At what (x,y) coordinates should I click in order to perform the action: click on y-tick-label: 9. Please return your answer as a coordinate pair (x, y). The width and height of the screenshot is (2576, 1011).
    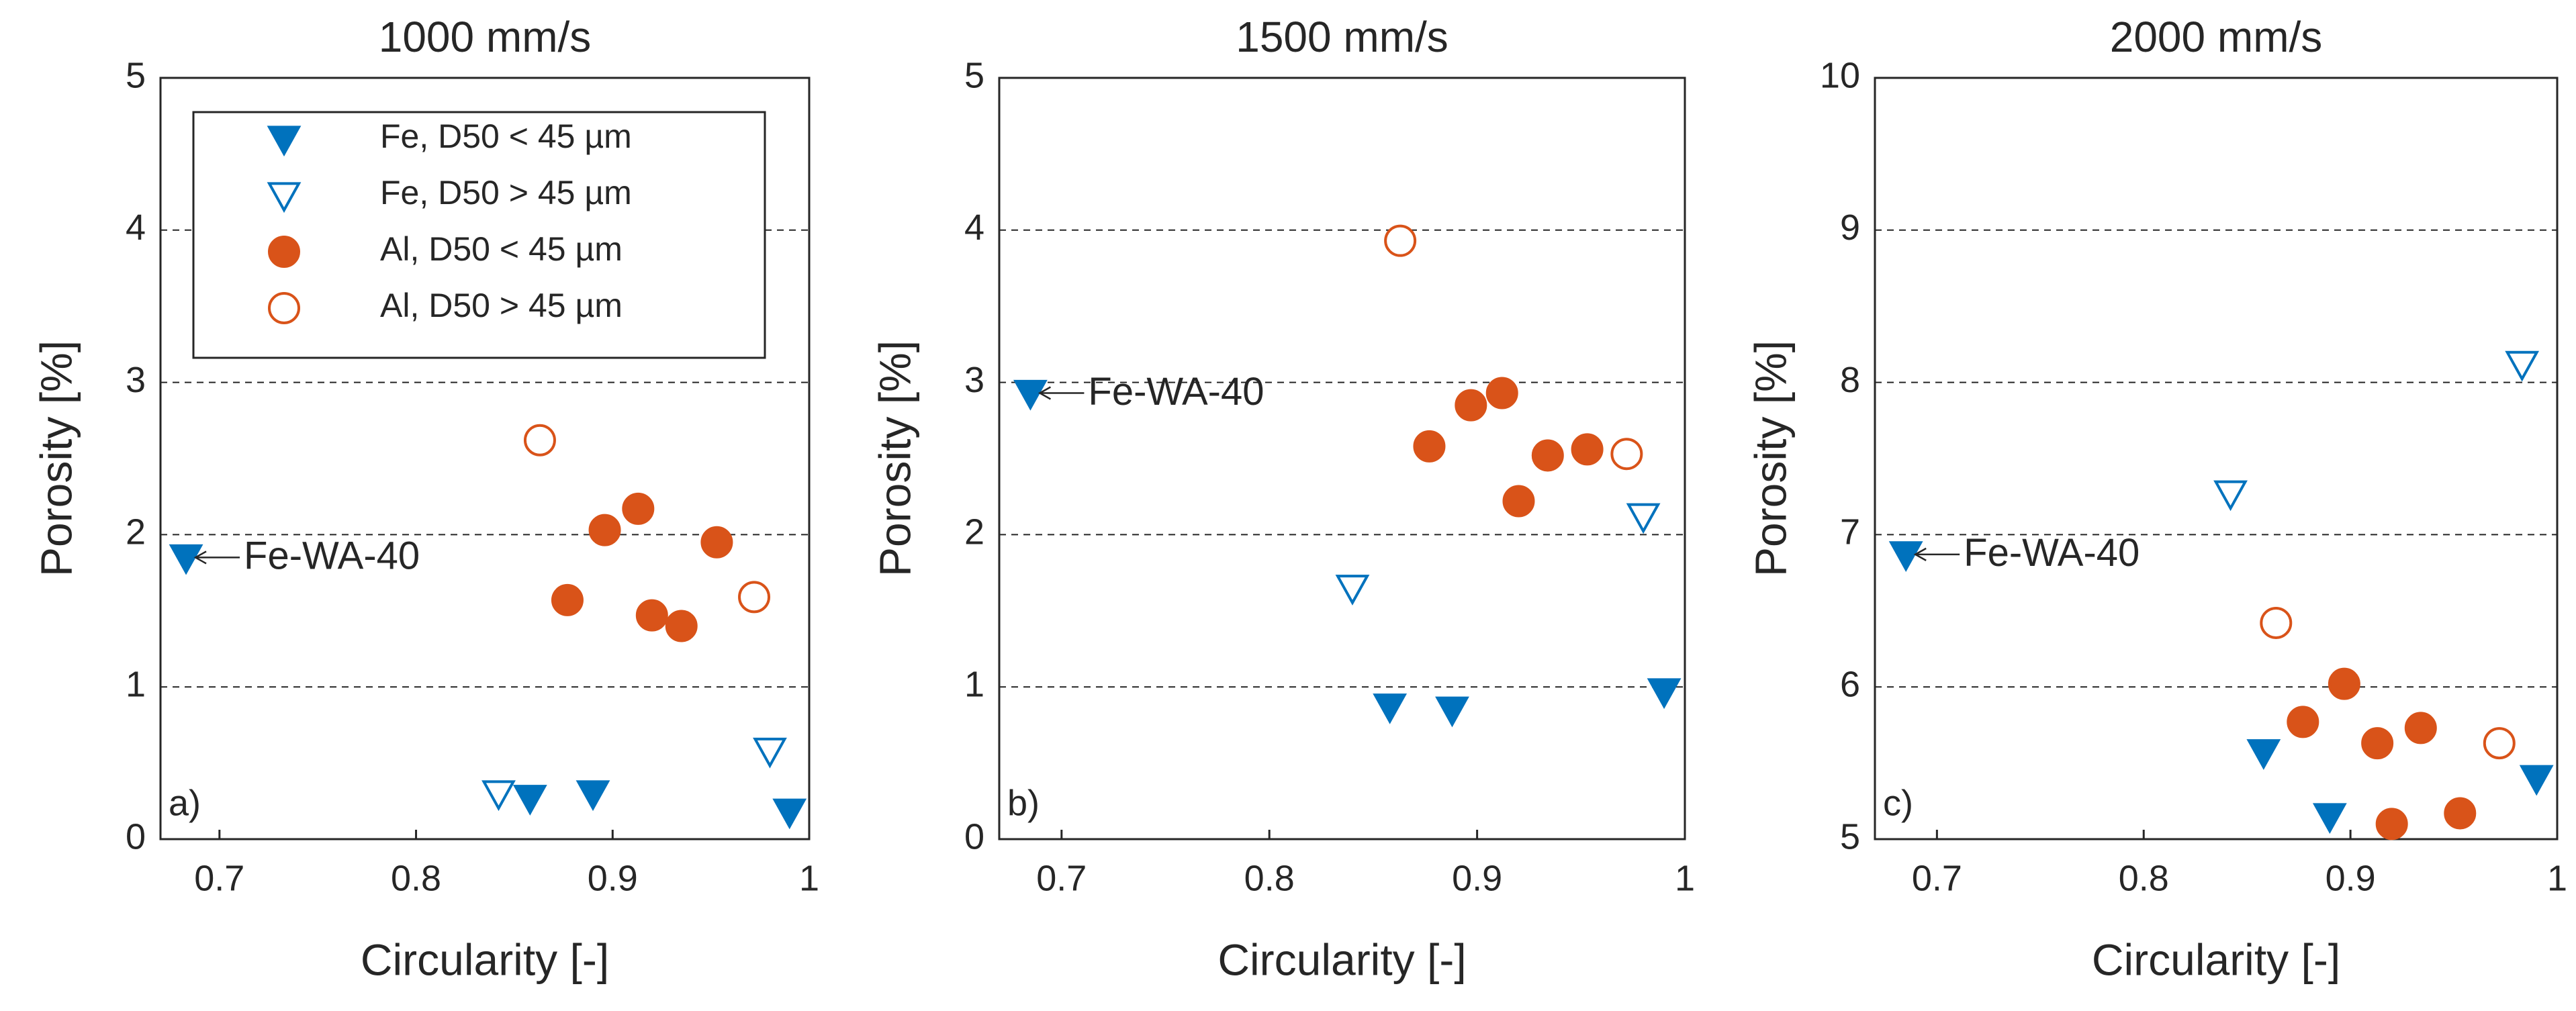
    Looking at the image, I should click on (1850, 227).